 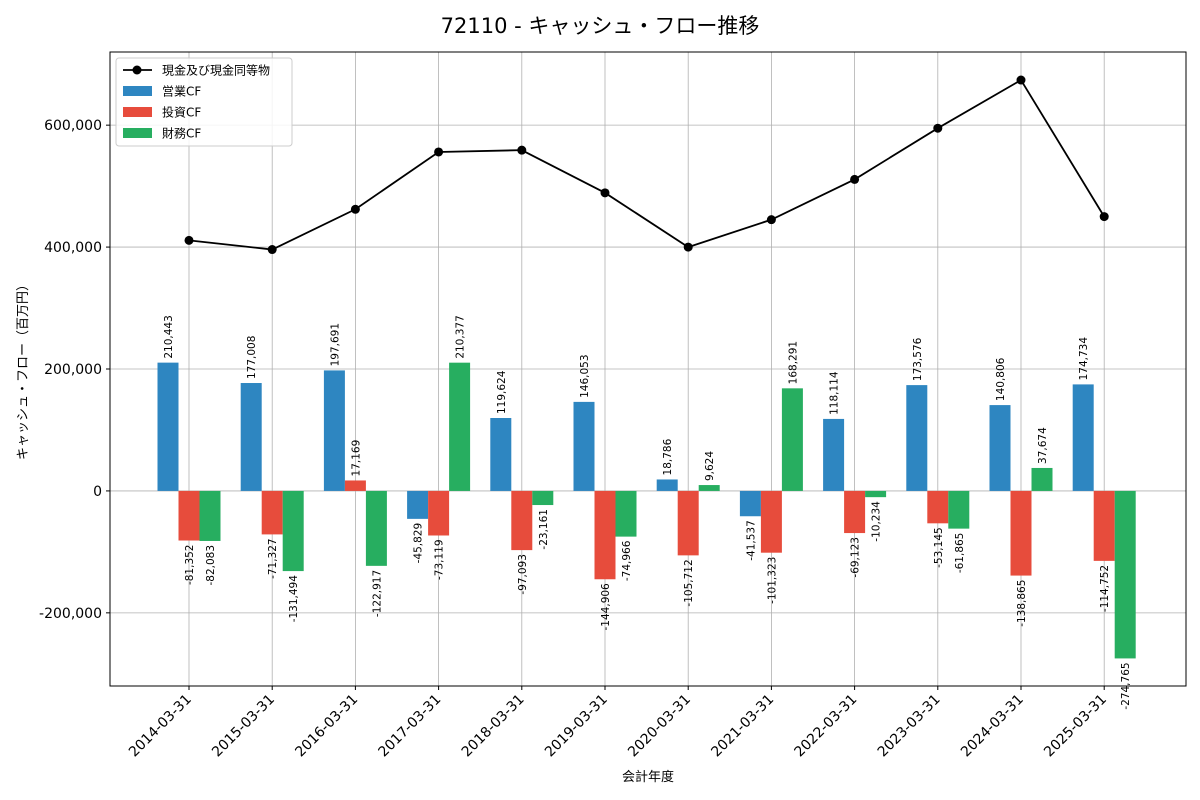 I want to click on bar-value-label: -97,093, so click(x=523, y=574).